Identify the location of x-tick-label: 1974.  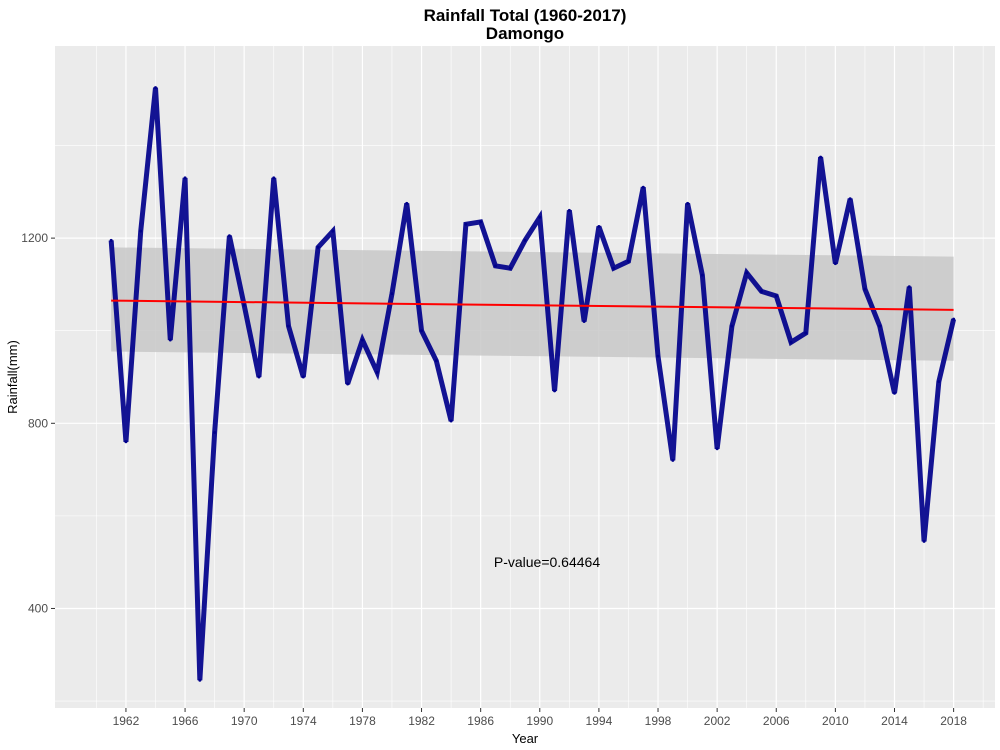
(303, 721).